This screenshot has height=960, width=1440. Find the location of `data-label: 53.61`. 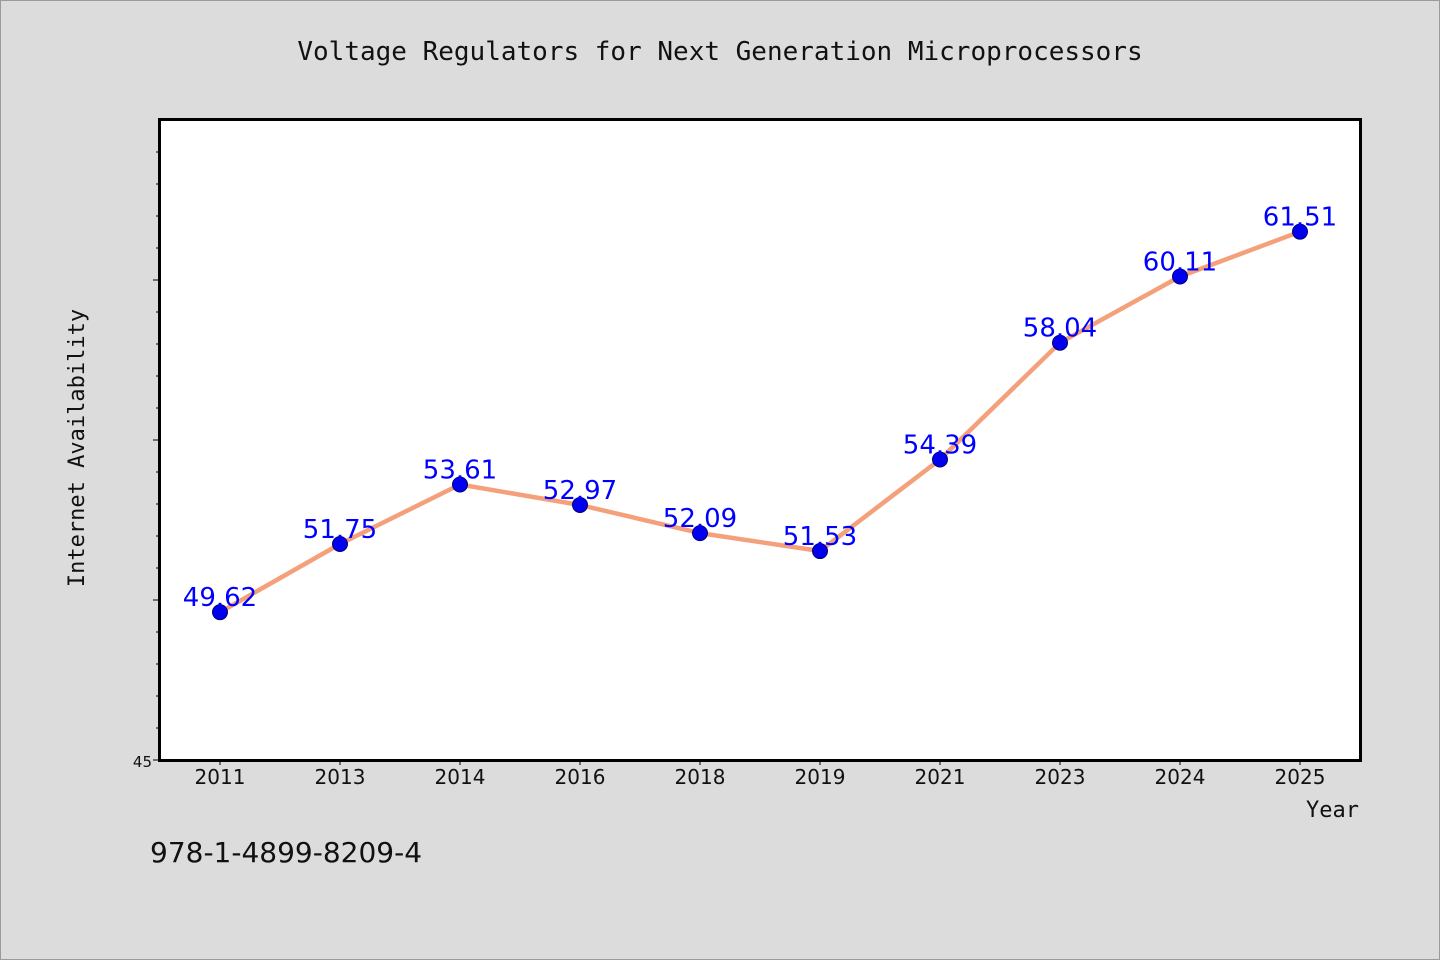

data-label: 53.61 is located at coordinates (460, 470).